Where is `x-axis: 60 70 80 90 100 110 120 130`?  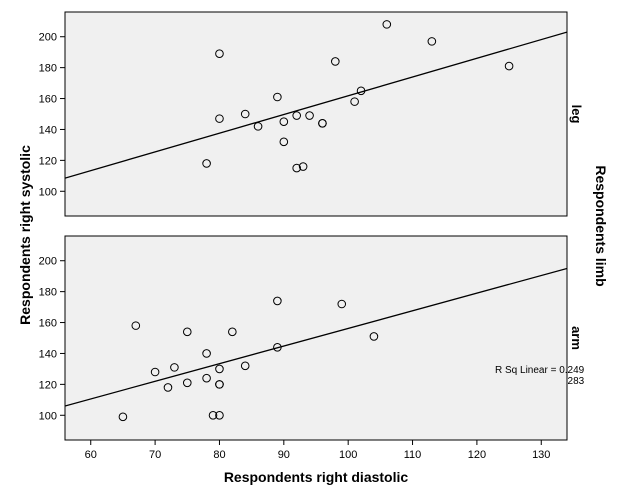 x-axis: 60 70 80 90 100 110 120 130 is located at coordinates (317, 450).